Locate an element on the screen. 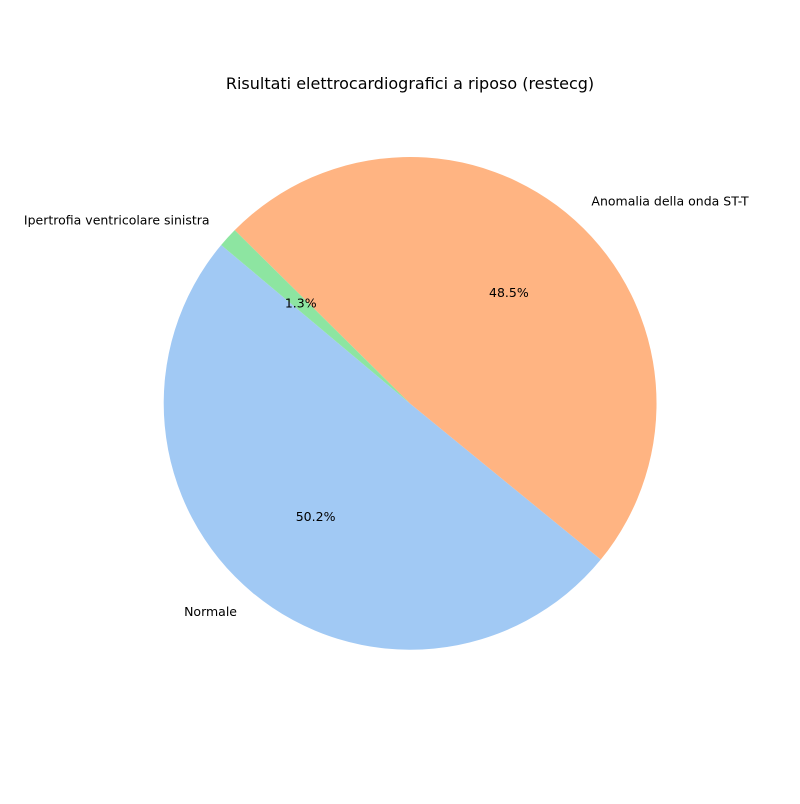 The width and height of the screenshot is (800, 804). slice-label-normale: Normale is located at coordinates (210, 611).